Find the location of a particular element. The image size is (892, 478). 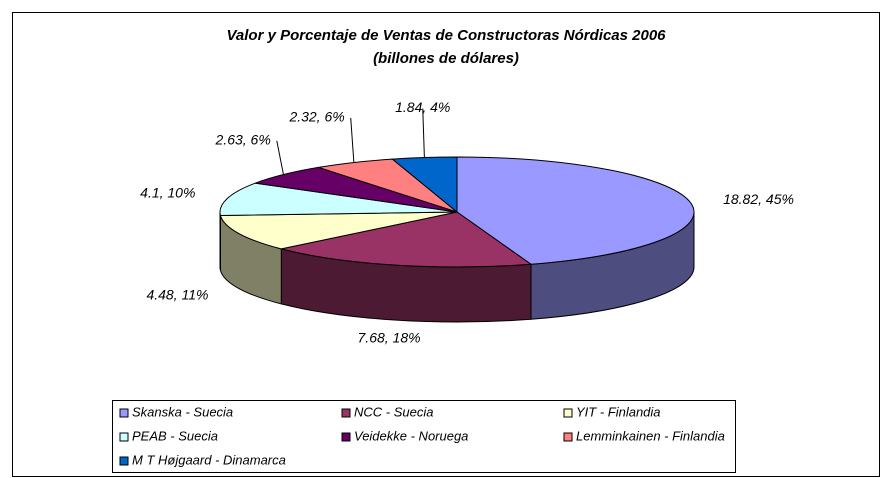

chart-subtitle: (billones de dólares) is located at coordinates (446, 58).